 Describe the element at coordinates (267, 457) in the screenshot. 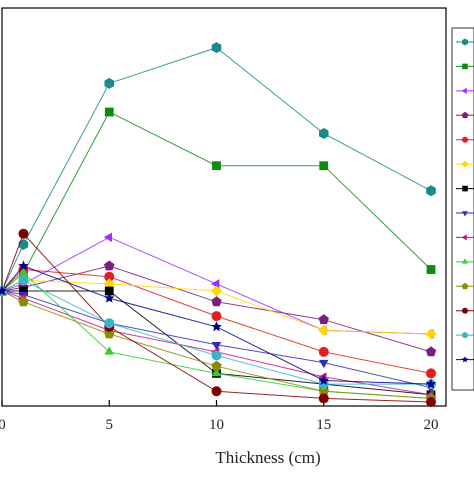

I see `x-axis-label: Thickness (cm)` at that location.